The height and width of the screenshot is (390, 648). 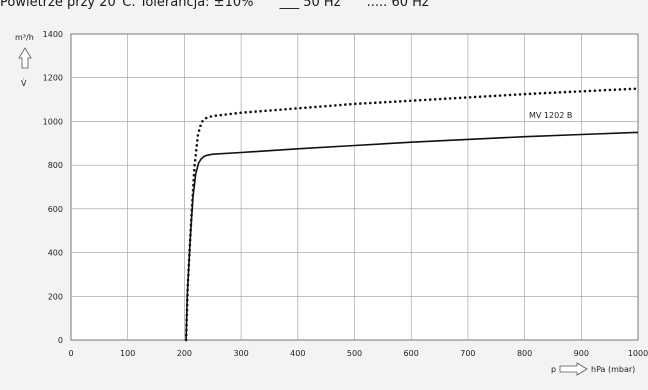 I want to click on x-axis-symbol: p, so click(x=553, y=369).